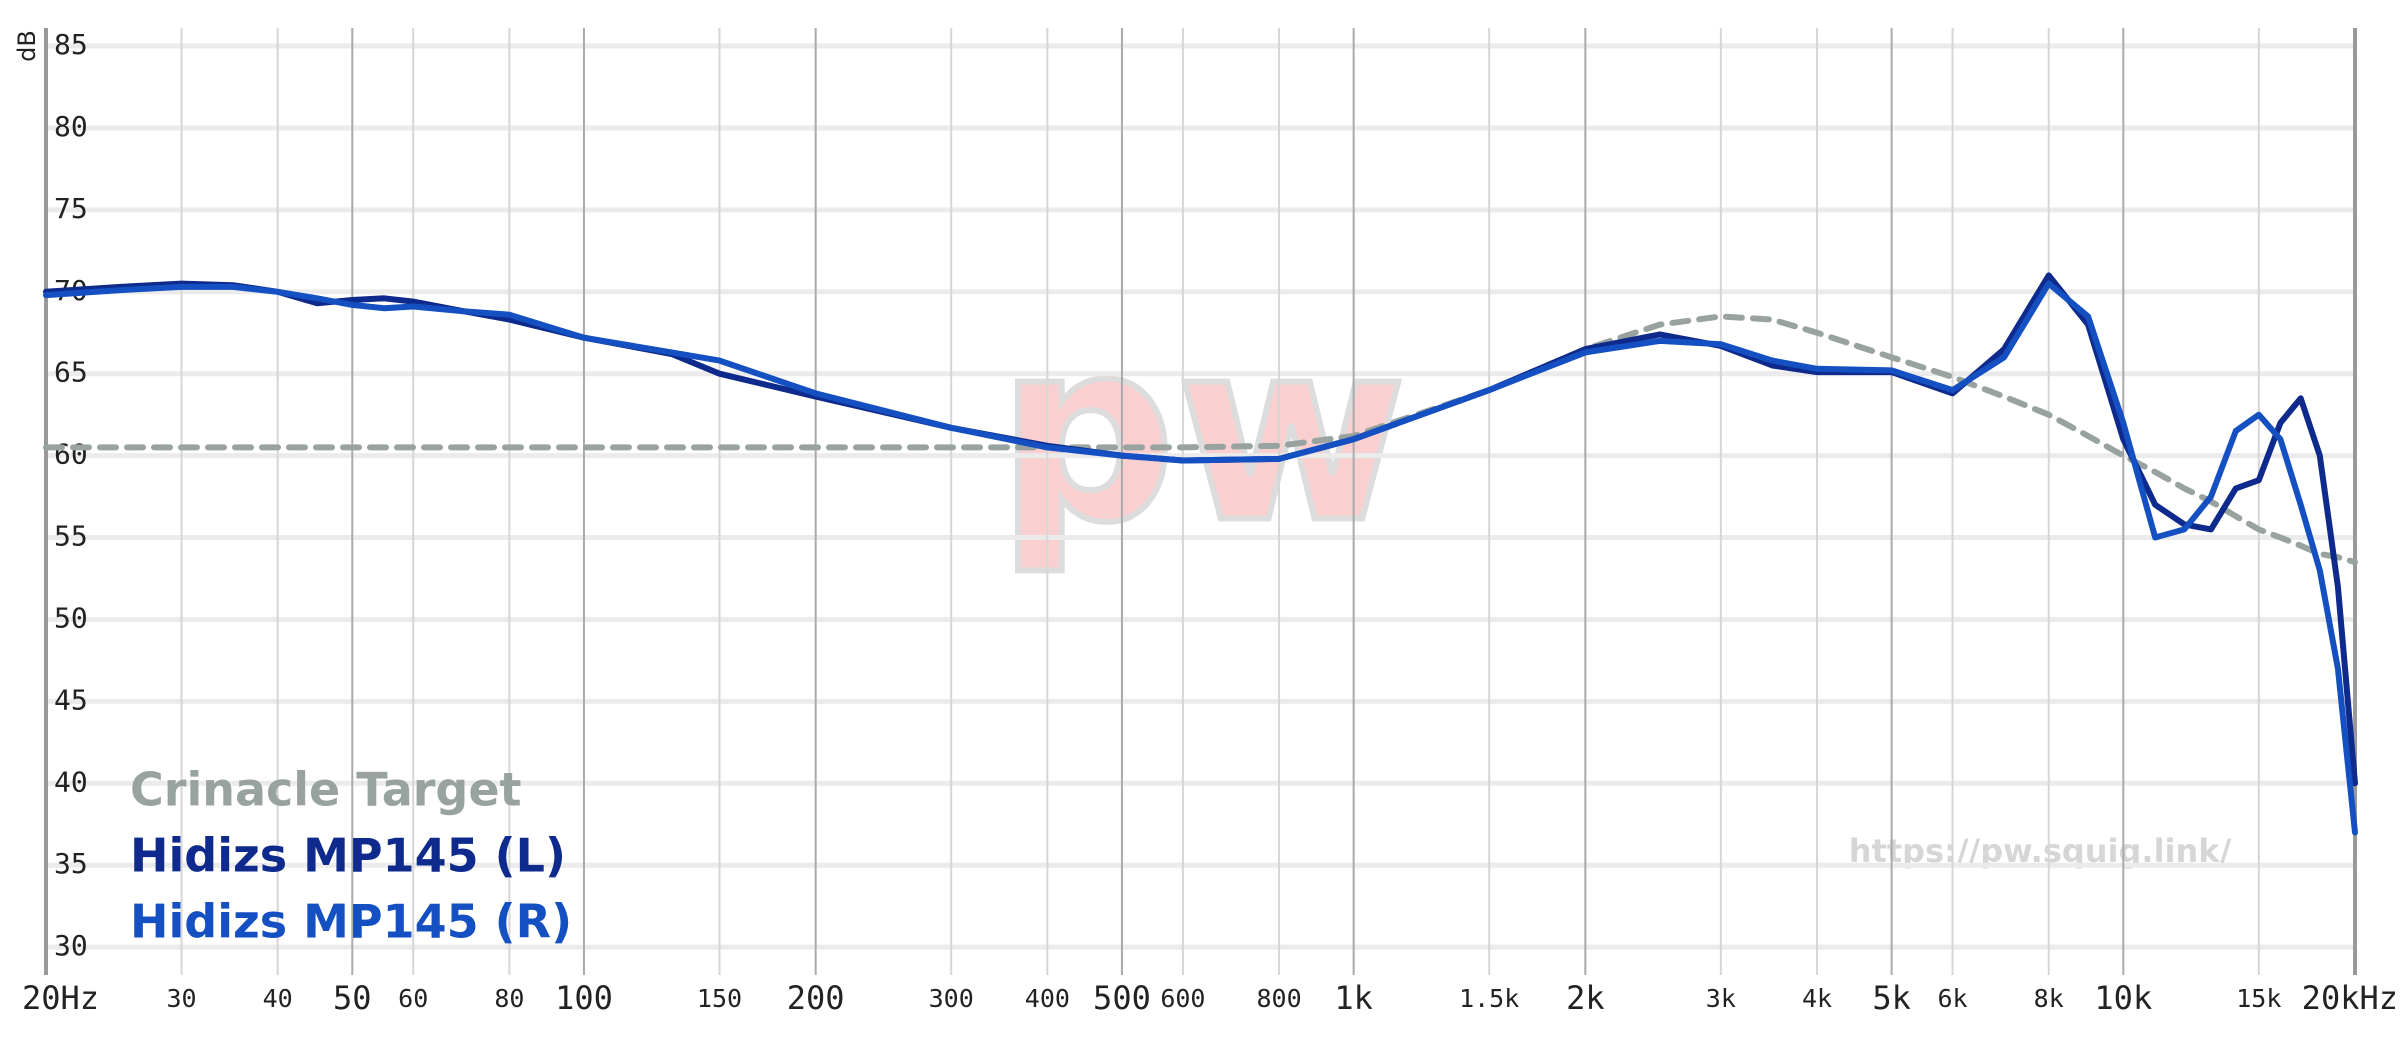 The height and width of the screenshot is (1038, 2400). I want to click on x-tick-label: 3k, so click(1721, 998).